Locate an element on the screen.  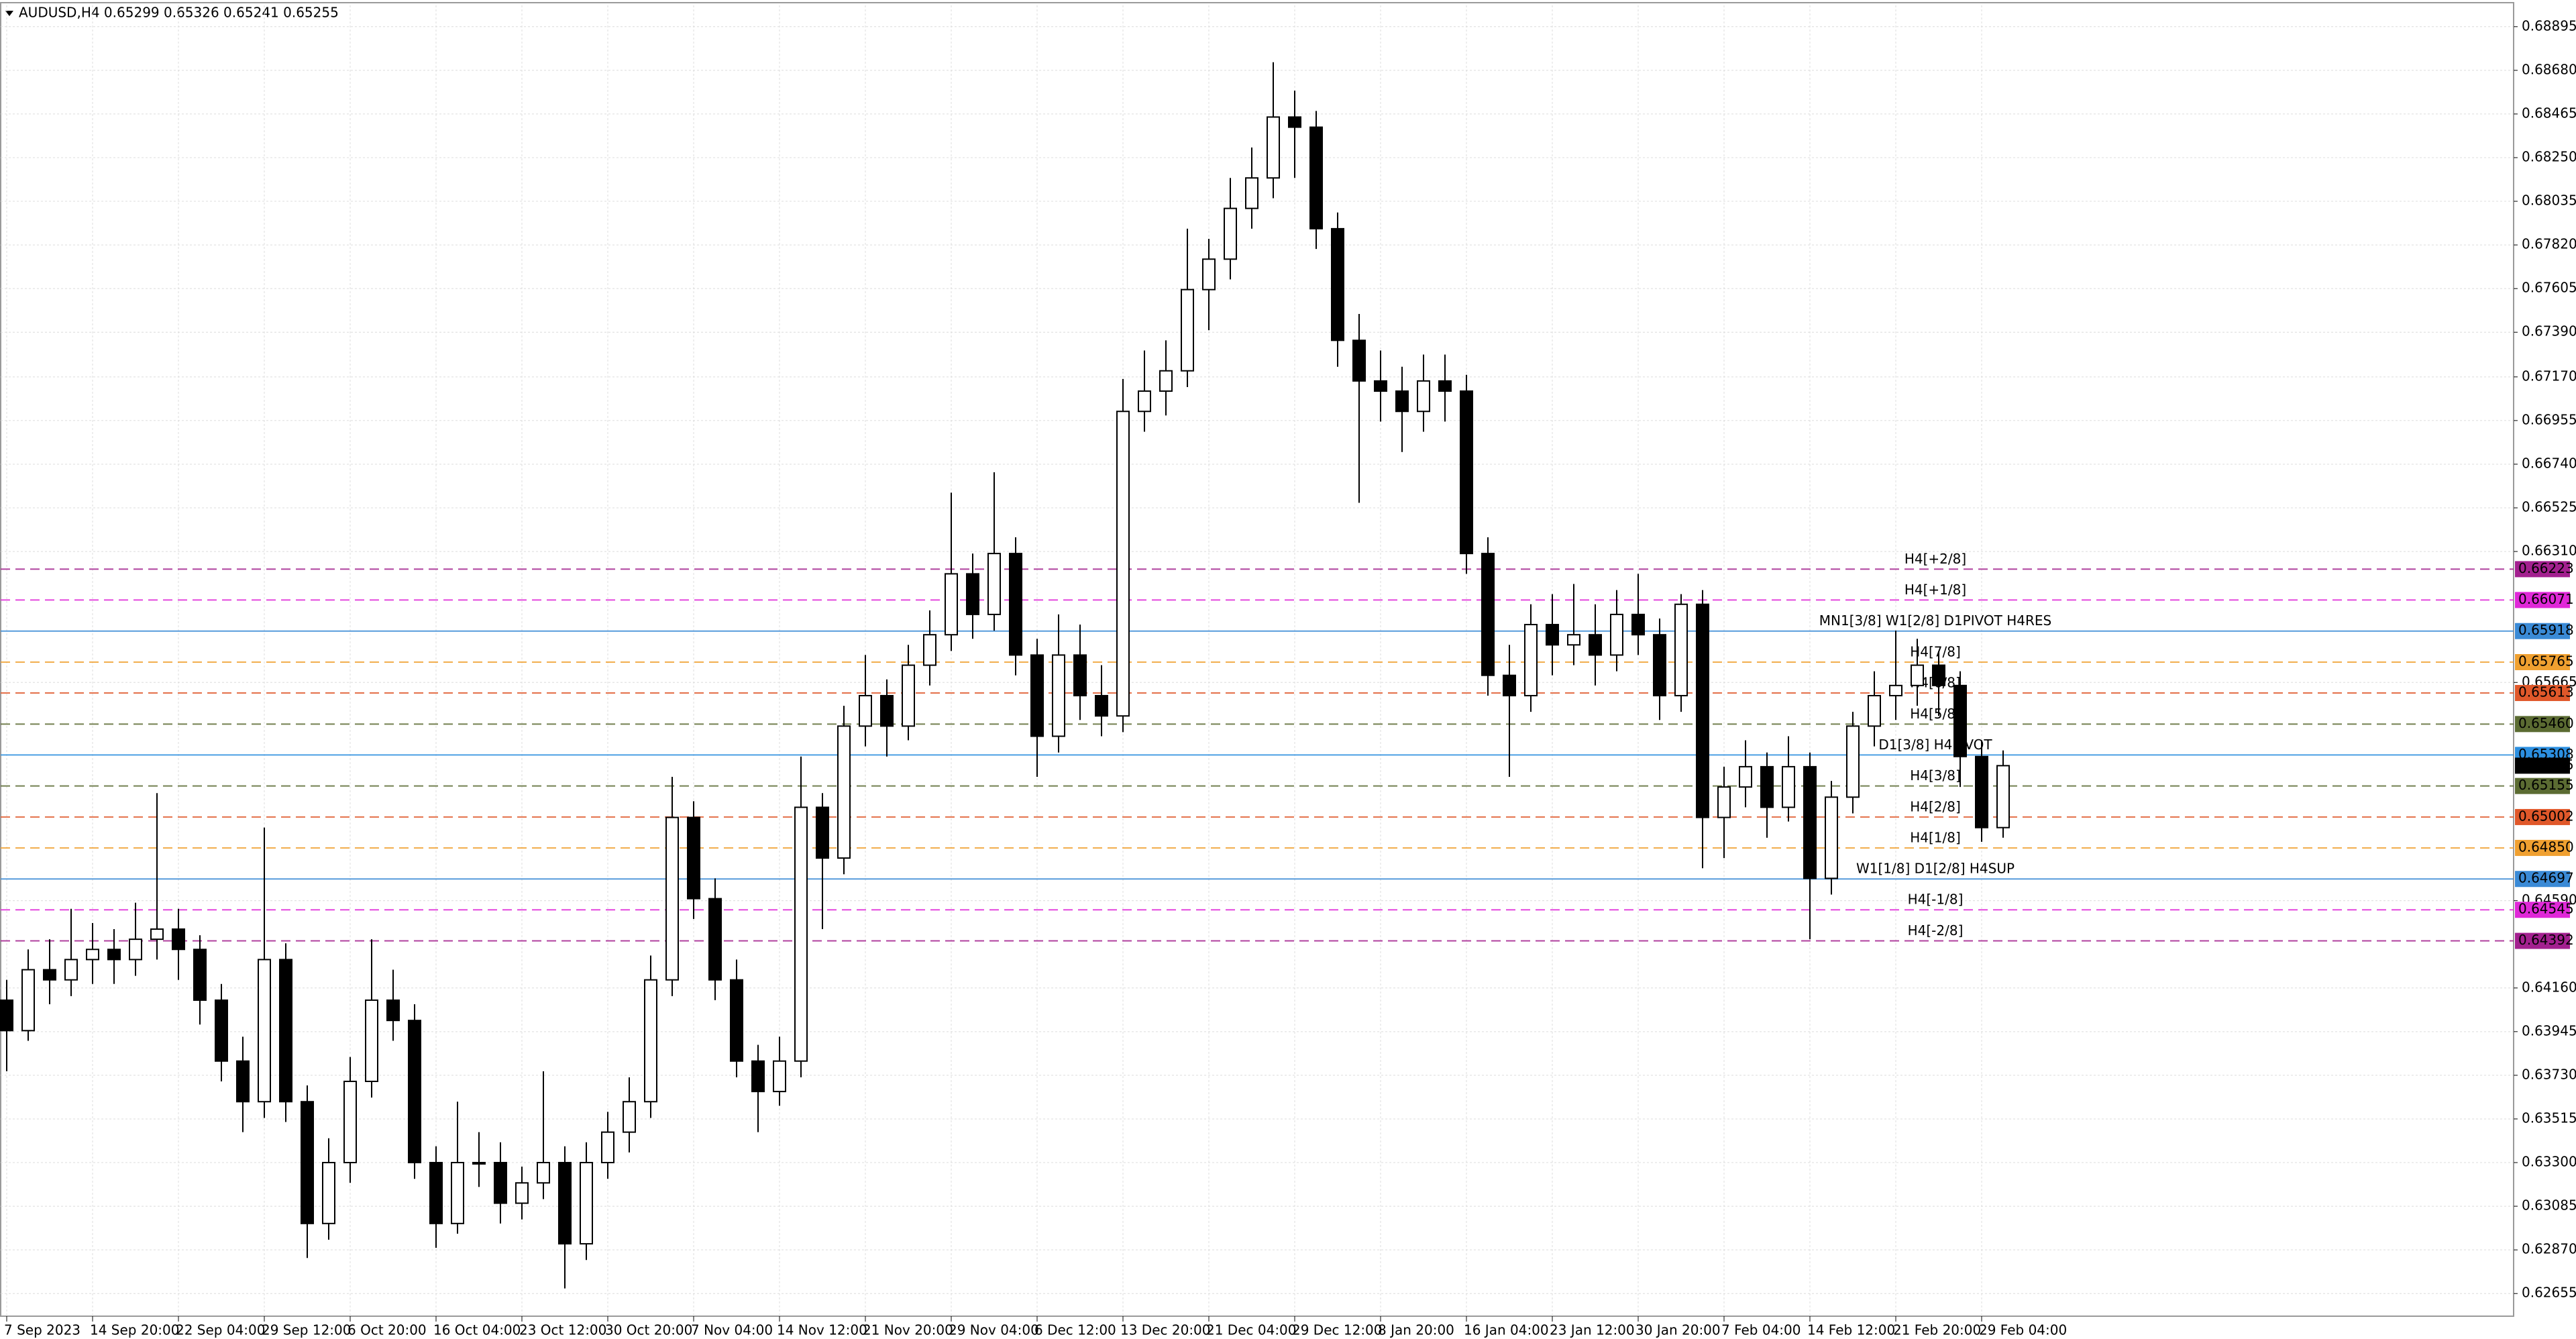
level-tag: 0.65765 is located at coordinates (2546, 661).